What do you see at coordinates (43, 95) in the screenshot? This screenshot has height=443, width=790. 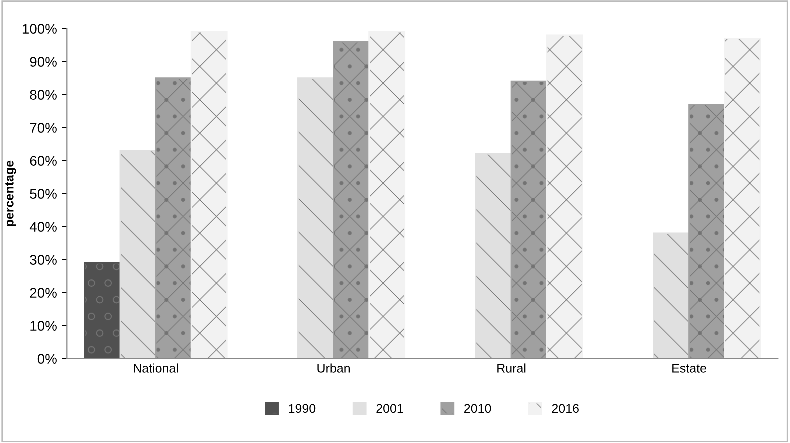 I see `y-tick-label: 80%` at bounding box center [43, 95].